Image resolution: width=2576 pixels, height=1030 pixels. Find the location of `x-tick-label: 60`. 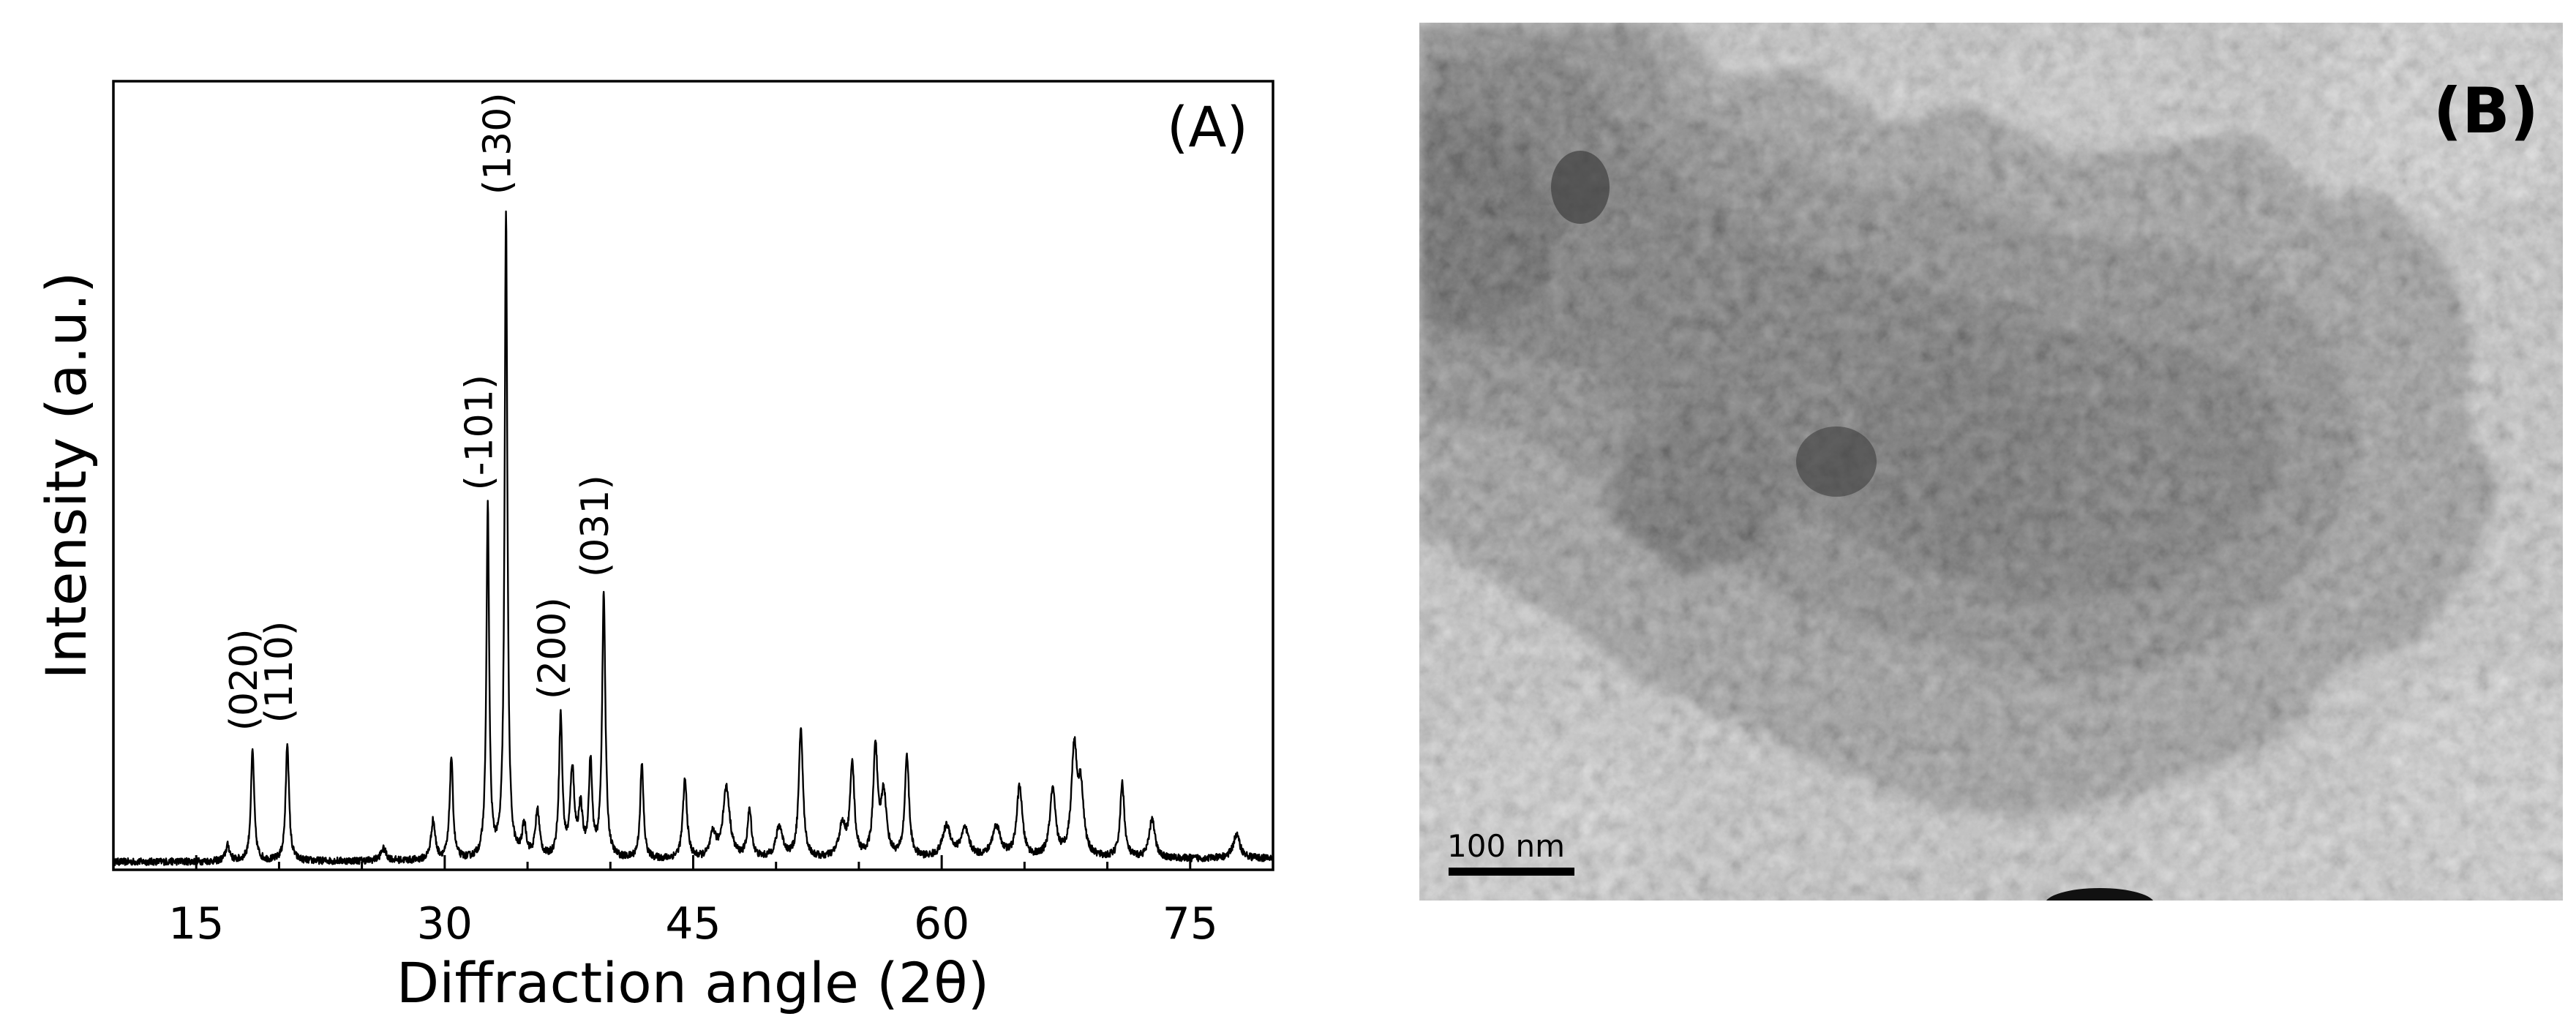

x-tick-label: 60 is located at coordinates (941, 924).